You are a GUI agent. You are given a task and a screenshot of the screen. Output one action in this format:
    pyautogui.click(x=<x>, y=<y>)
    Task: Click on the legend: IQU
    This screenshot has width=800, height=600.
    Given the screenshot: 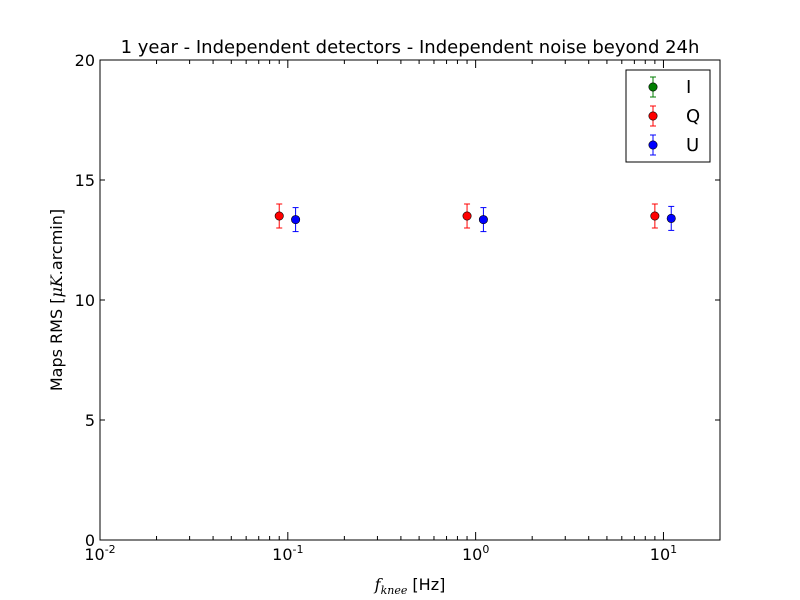 What is the action you would take?
    pyautogui.click(x=668, y=116)
    